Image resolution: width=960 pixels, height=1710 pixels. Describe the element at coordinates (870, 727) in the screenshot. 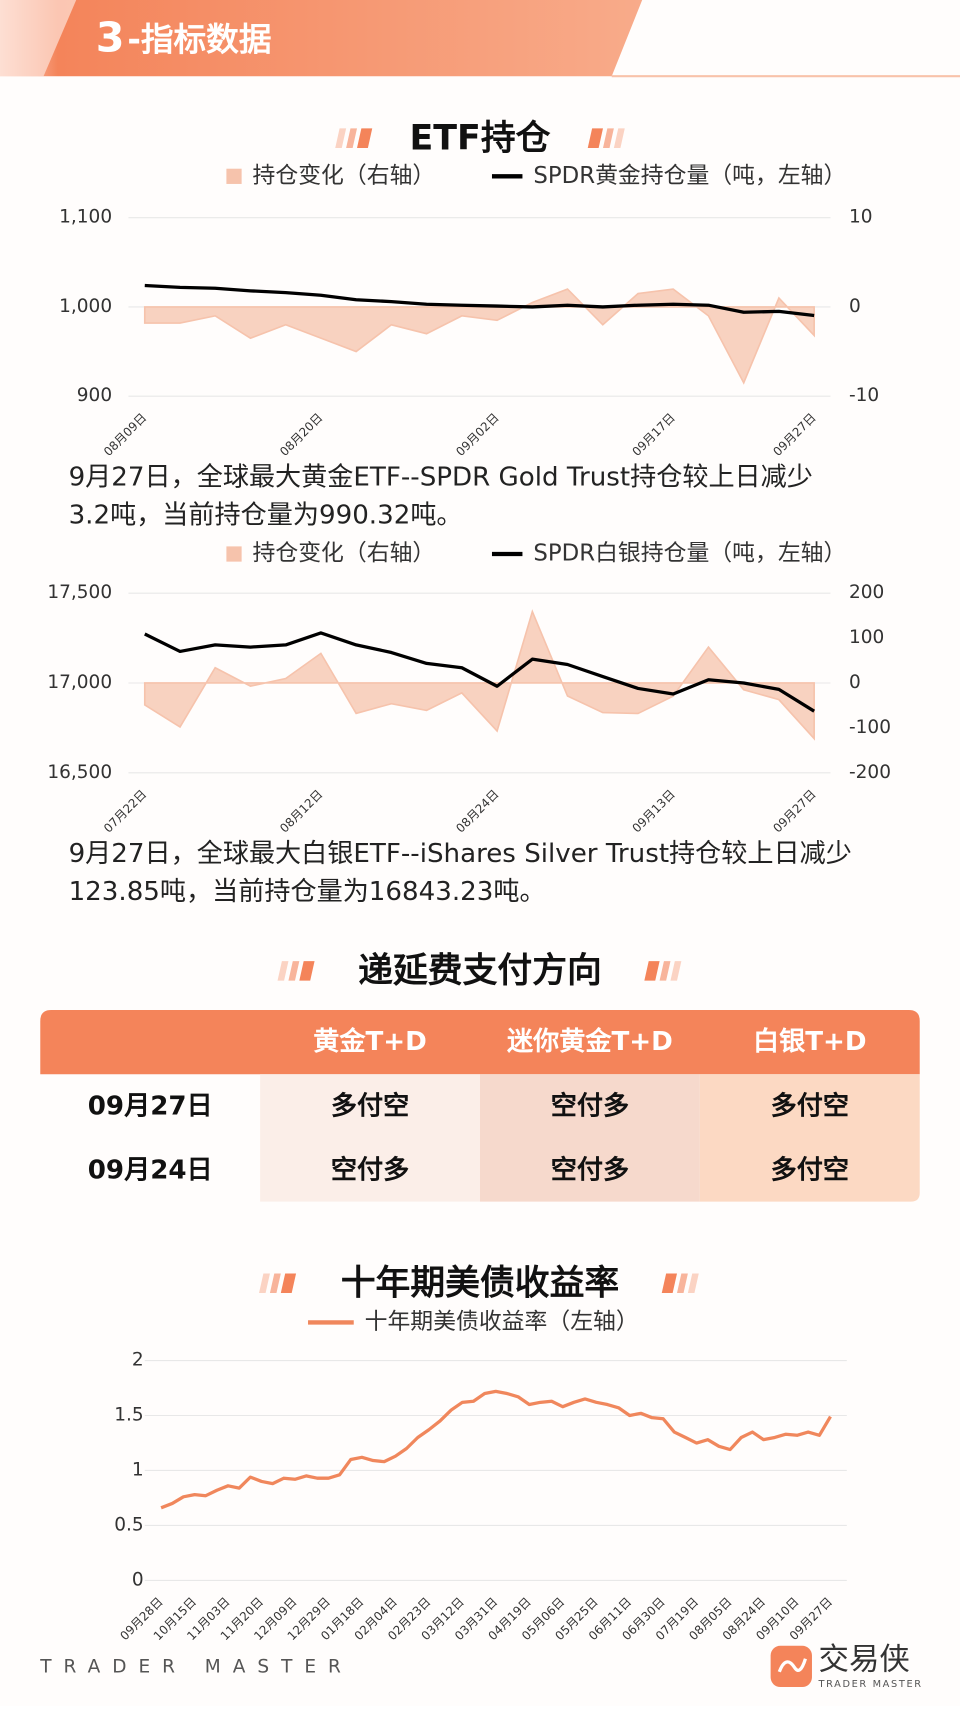

I see `y2-tick-label: -100` at that location.